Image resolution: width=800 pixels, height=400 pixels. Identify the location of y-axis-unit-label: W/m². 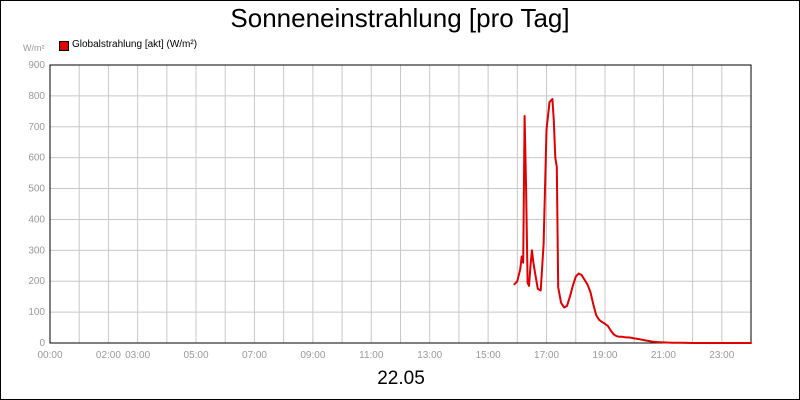
(34, 48).